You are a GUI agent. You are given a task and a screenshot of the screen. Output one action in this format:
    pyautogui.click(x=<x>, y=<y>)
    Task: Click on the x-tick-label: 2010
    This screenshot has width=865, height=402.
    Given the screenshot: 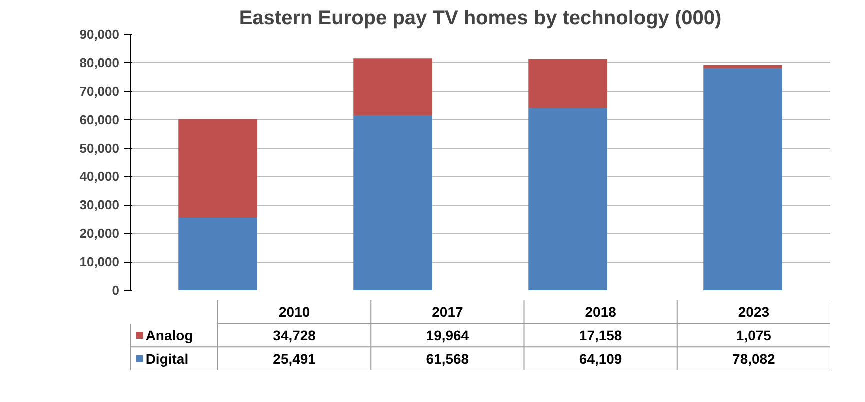 What is the action you would take?
    pyautogui.click(x=294, y=312)
    